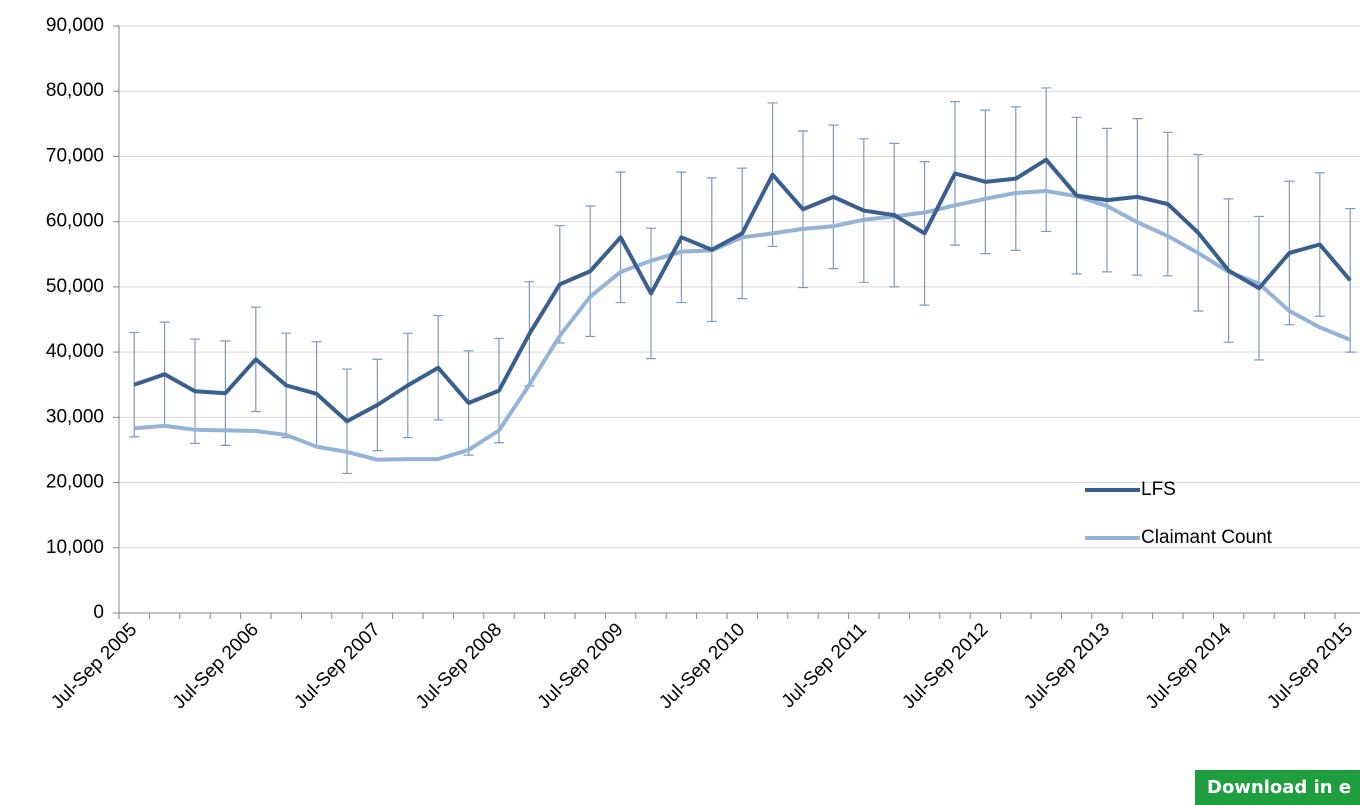  Describe the element at coordinates (75, 286) in the screenshot. I see `y-tick-label: 50,000` at that location.